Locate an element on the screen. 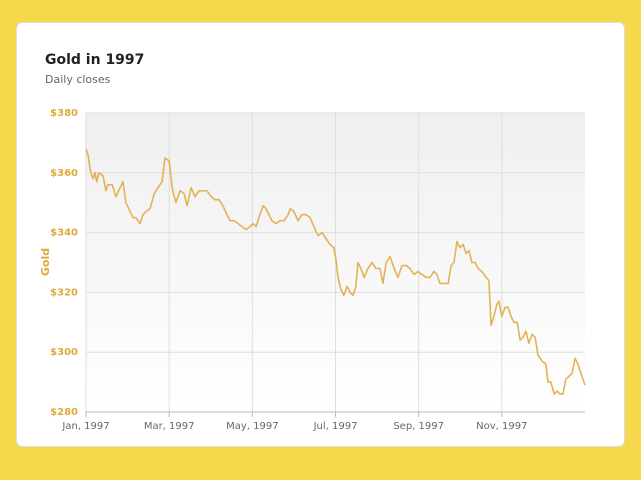 The image size is (641, 480). y-axis-label: Gold is located at coordinates (45, 262).